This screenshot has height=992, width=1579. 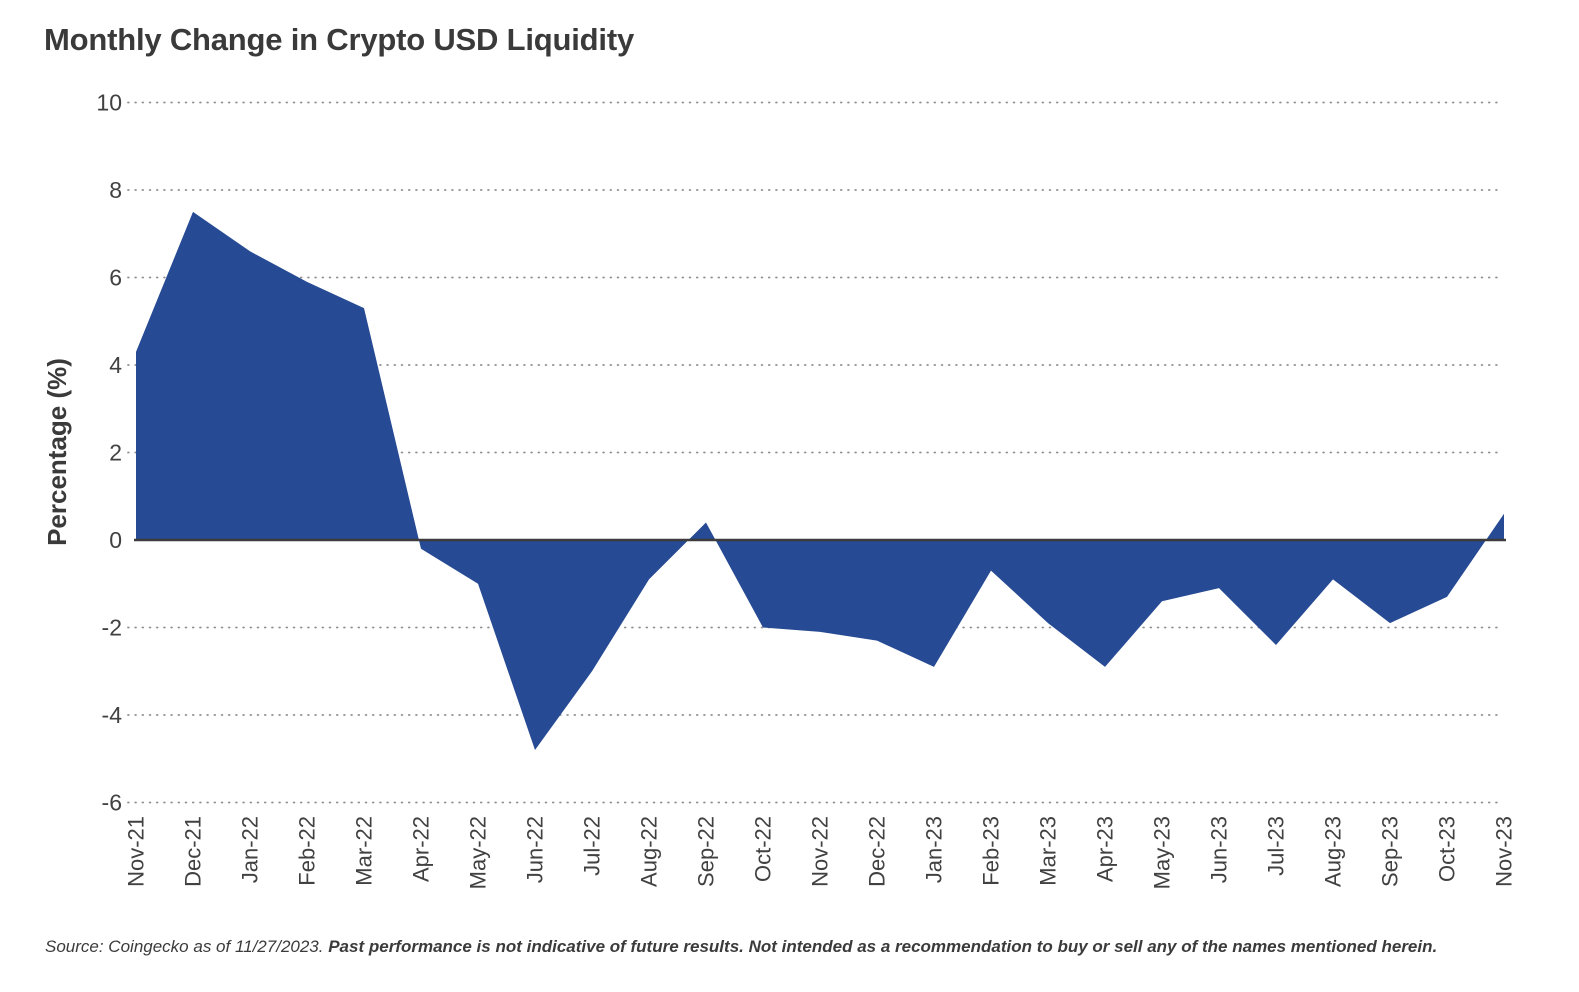 I want to click on x-tick-label: Apr-23, so click(x=1105, y=849).